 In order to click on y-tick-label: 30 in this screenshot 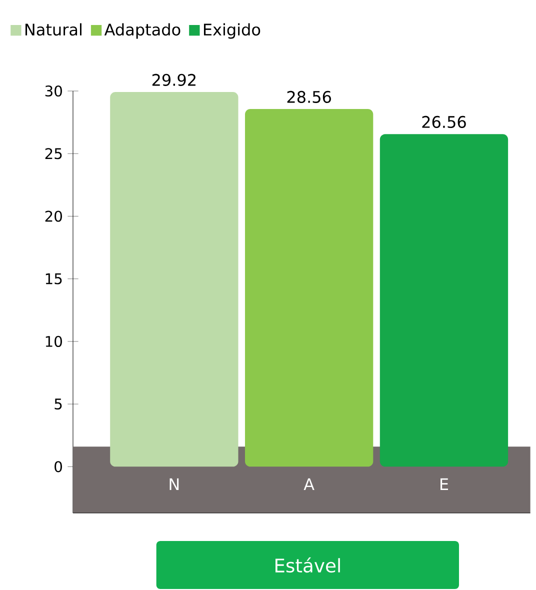, I will do `click(53, 91)`.